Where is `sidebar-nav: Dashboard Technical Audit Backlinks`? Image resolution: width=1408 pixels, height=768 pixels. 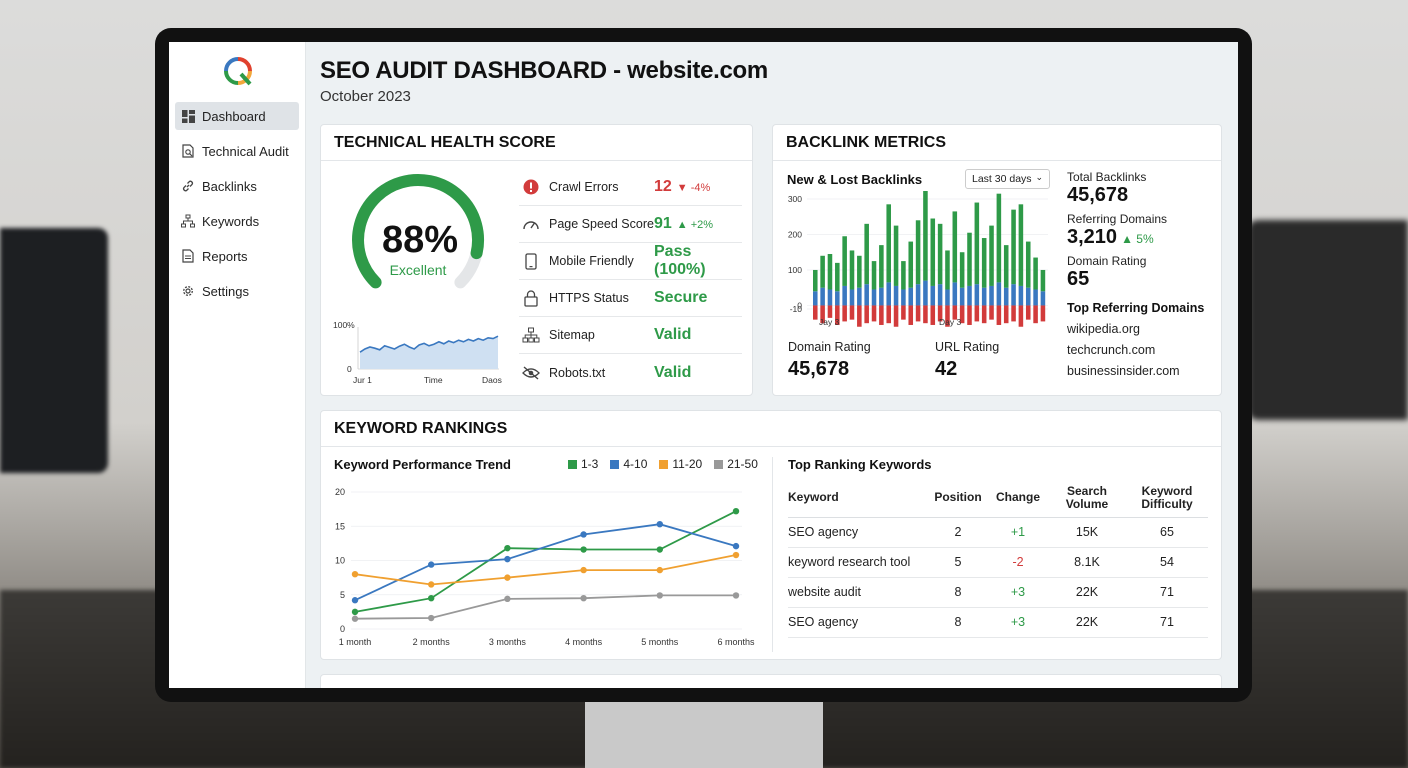 sidebar-nav: Dashboard Technical Audit Backlinks is located at coordinates (237, 207).